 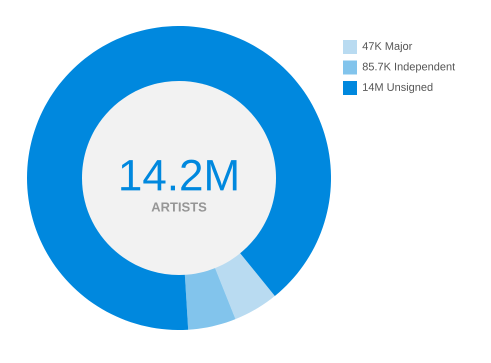 I want to click on text: ARTISTS, so click(x=179, y=207).